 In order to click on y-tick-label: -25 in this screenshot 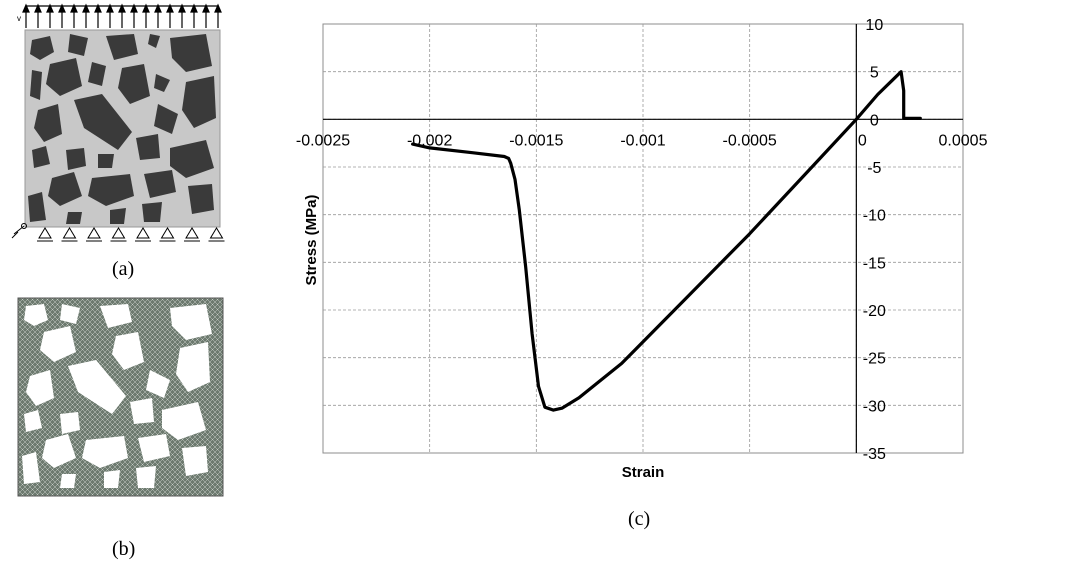, I will do `click(874, 359)`.